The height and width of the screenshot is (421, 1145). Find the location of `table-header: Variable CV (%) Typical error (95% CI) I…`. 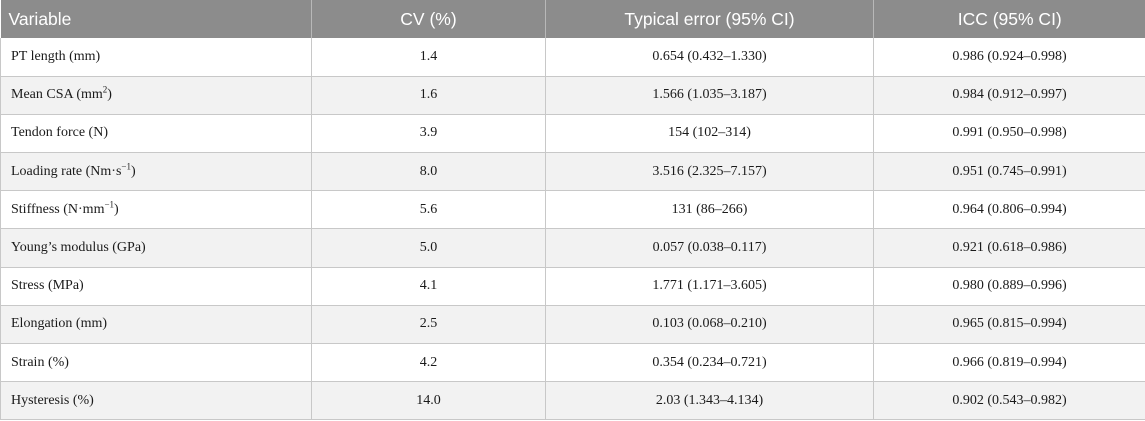

table-header: Variable CV (%) Typical error (95% CI) I… is located at coordinates (572, 19).